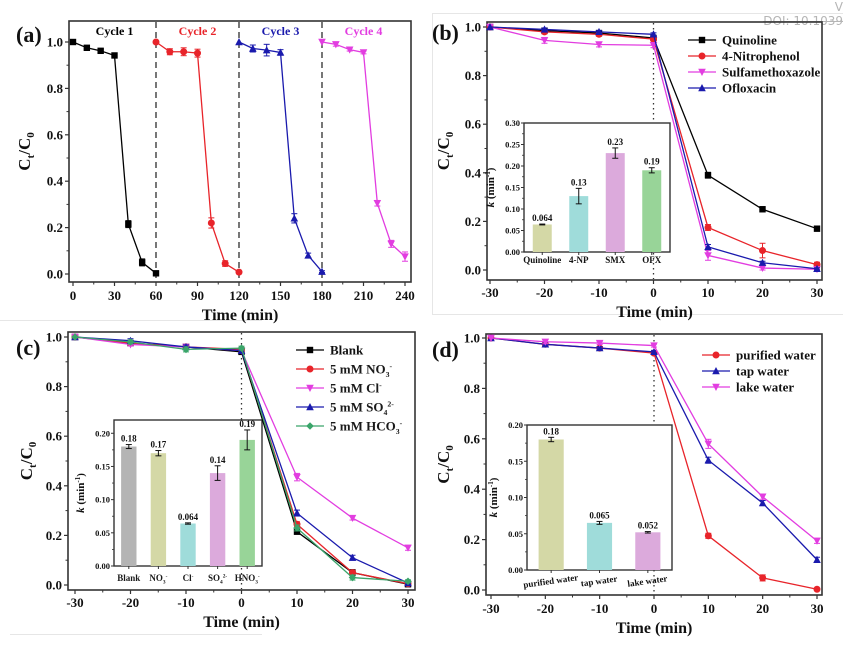  I want to click on inset-category-label: lake water, so click(647, 581).